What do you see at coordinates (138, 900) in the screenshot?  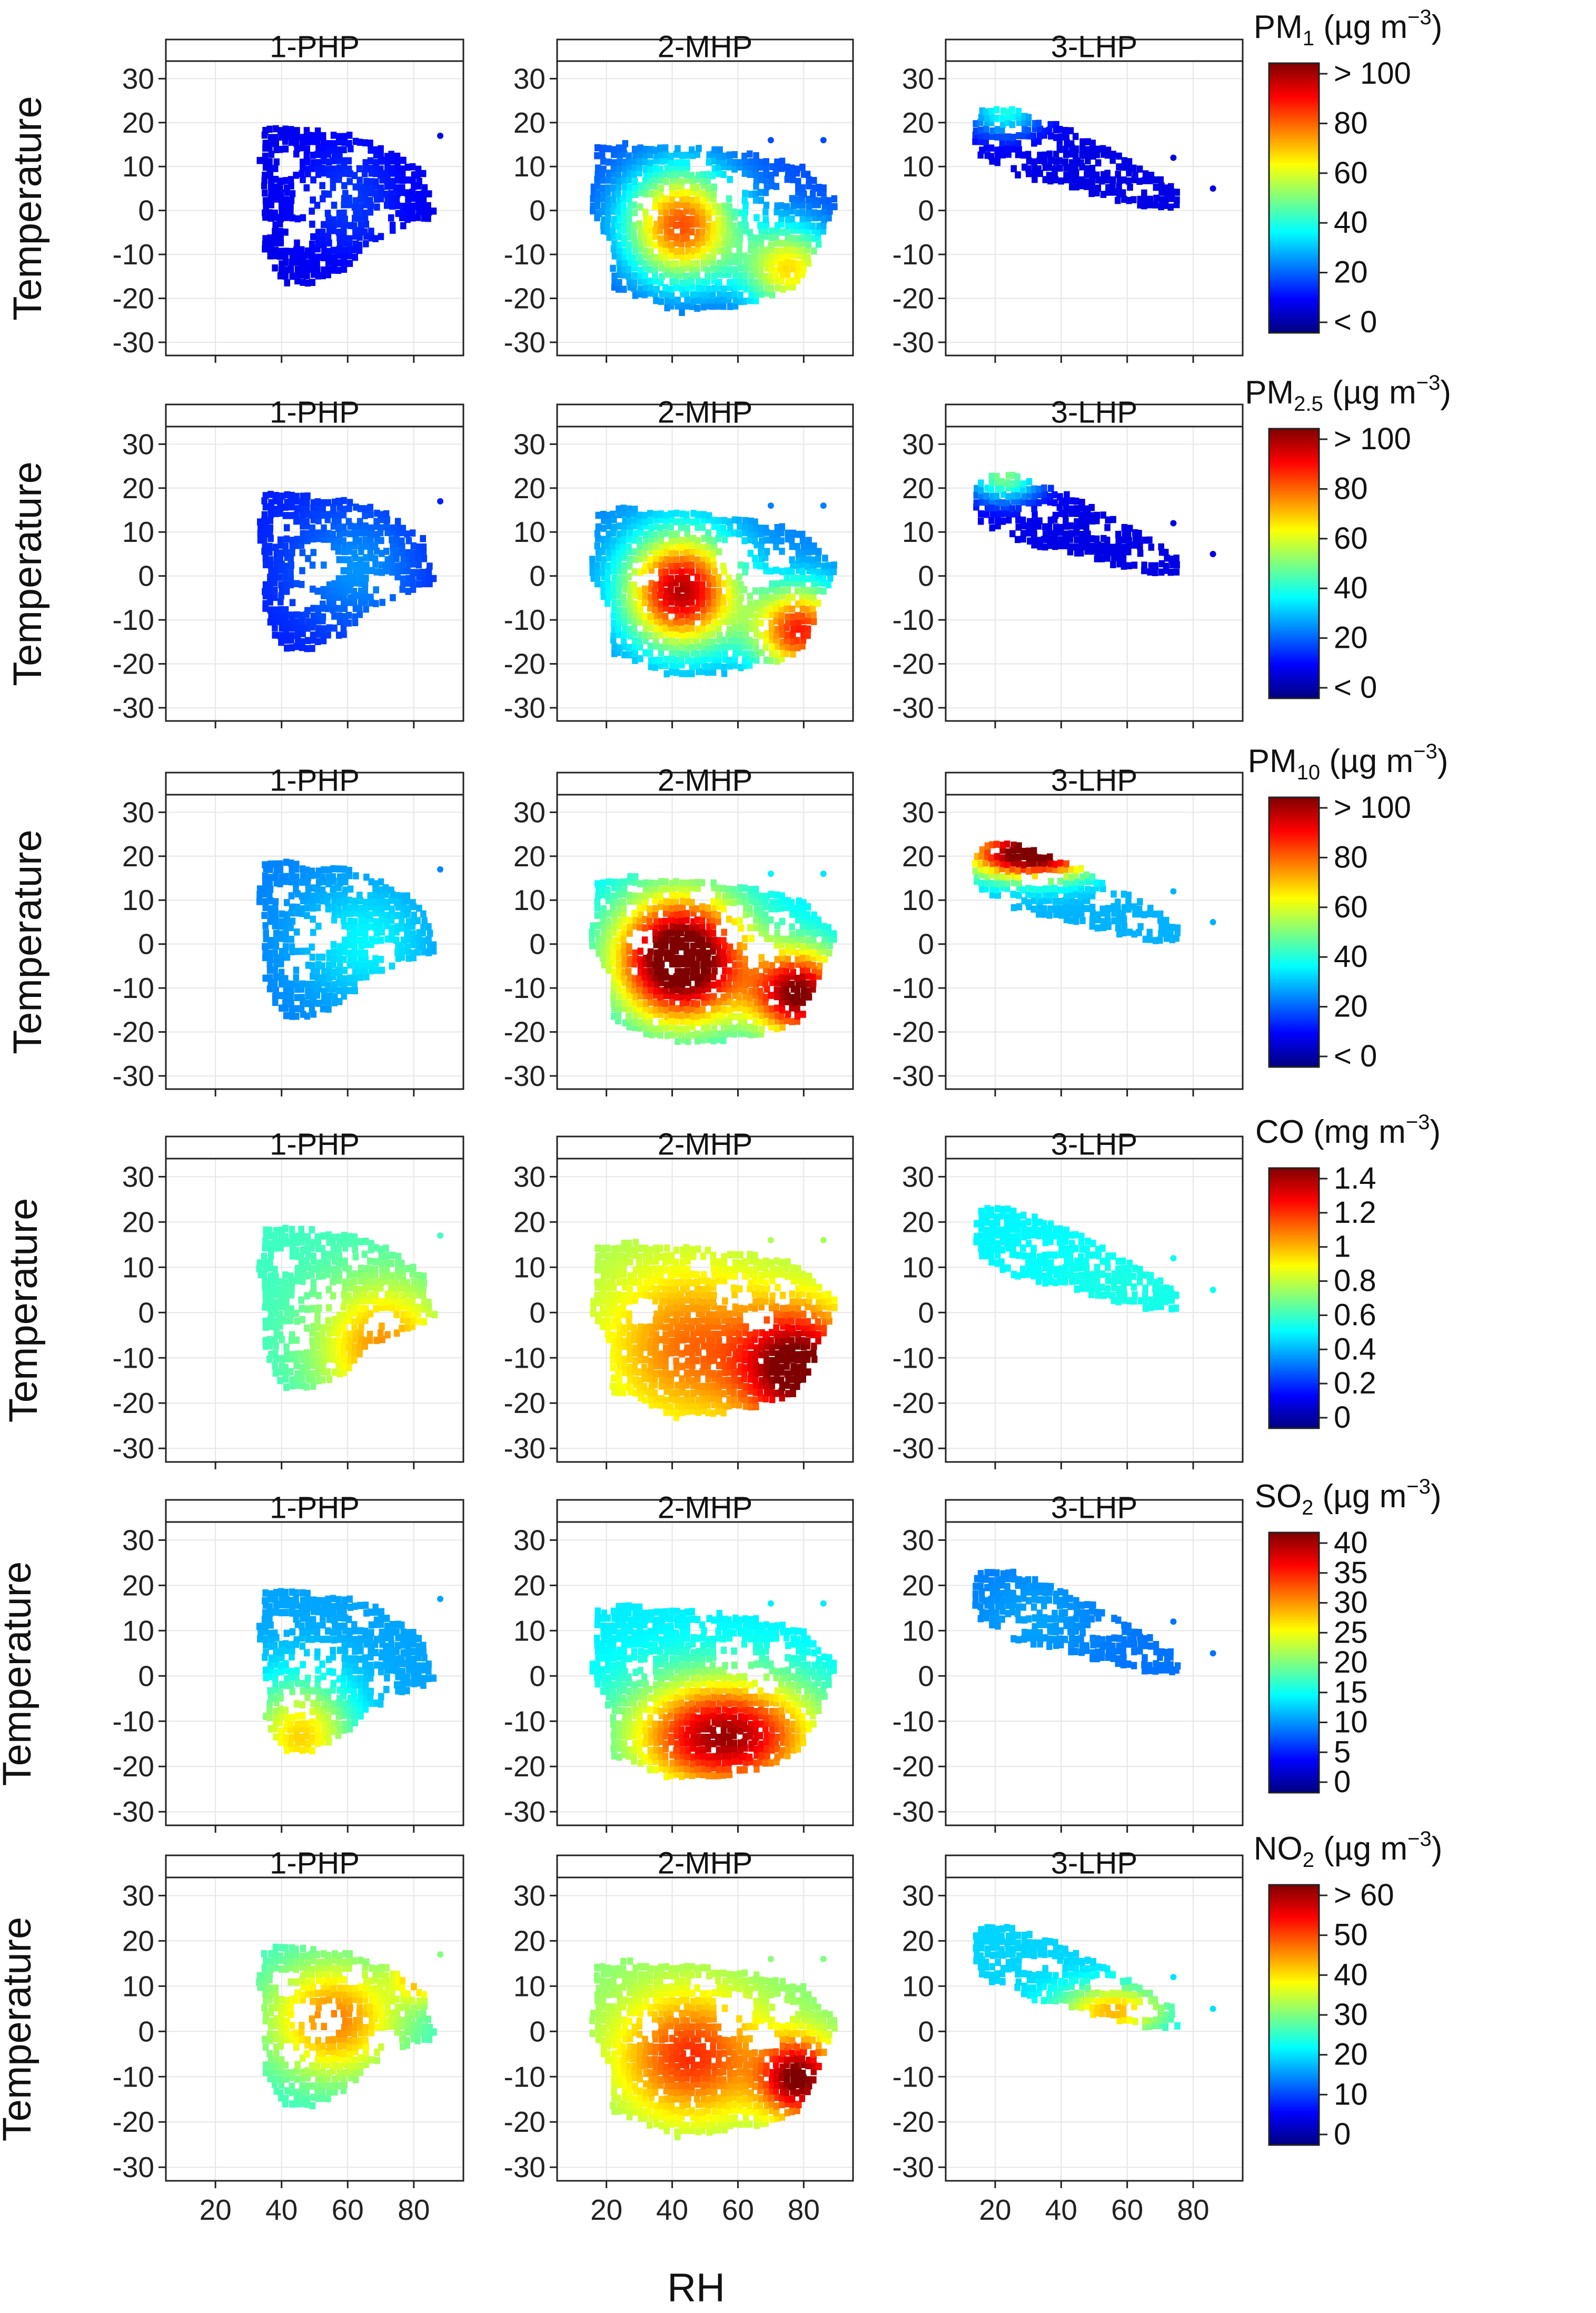 I see `y-tick-label: 10` at bounding box center [138, 900].